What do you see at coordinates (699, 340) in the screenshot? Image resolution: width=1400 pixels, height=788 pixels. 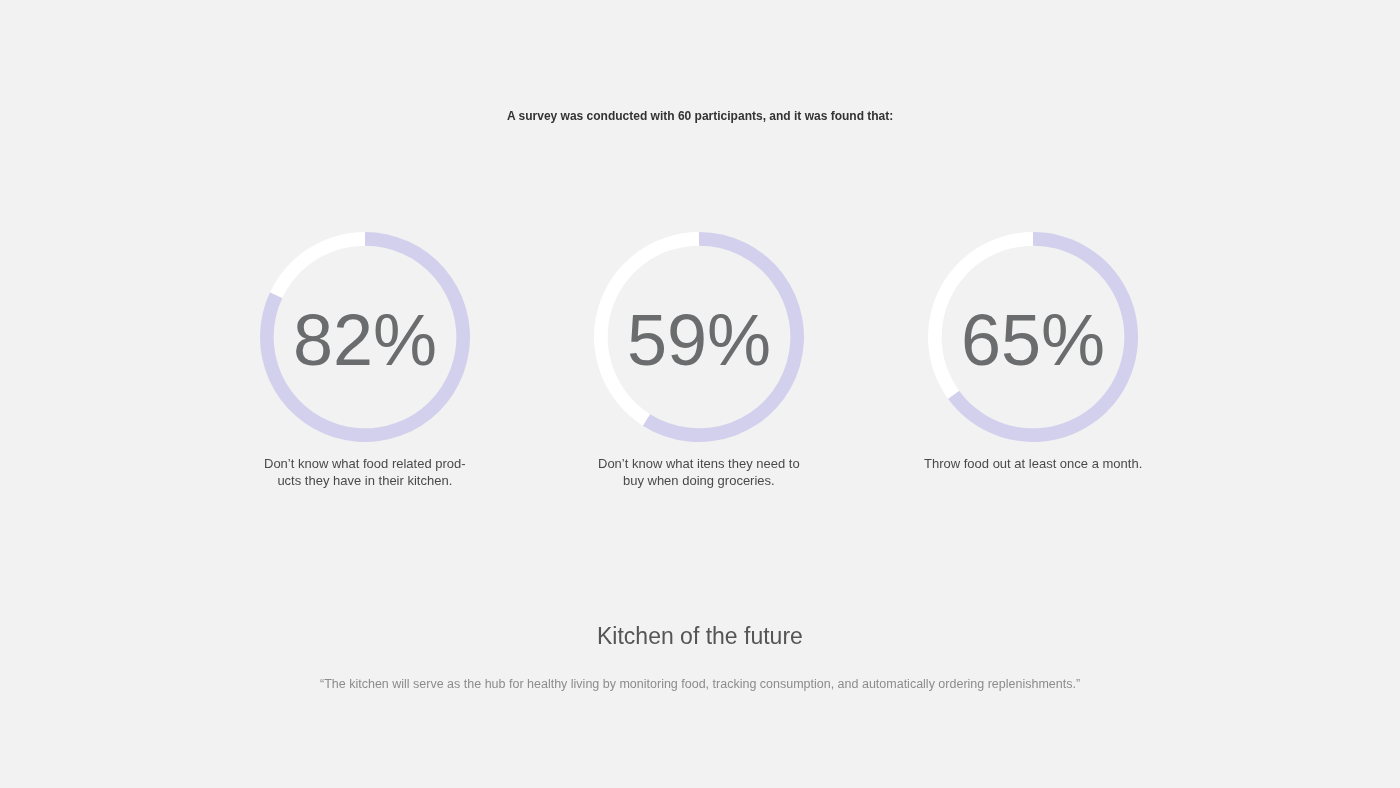 I see `data-label: 59%` at bounding box center [699, 340].